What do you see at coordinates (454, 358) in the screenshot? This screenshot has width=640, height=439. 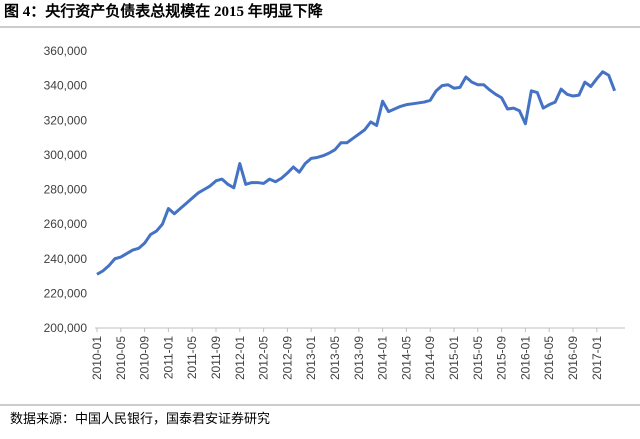 I see `x-tick-label: 2015-01` at bounding box center [454, 358].